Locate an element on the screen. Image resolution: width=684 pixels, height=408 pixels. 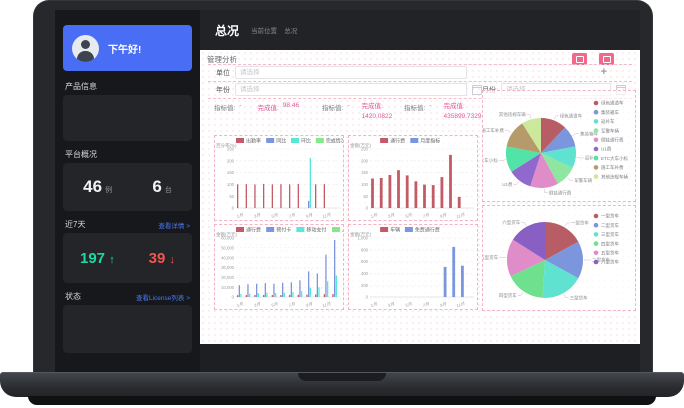
drag-handle-icon: + is located at coordinates (603, 72).